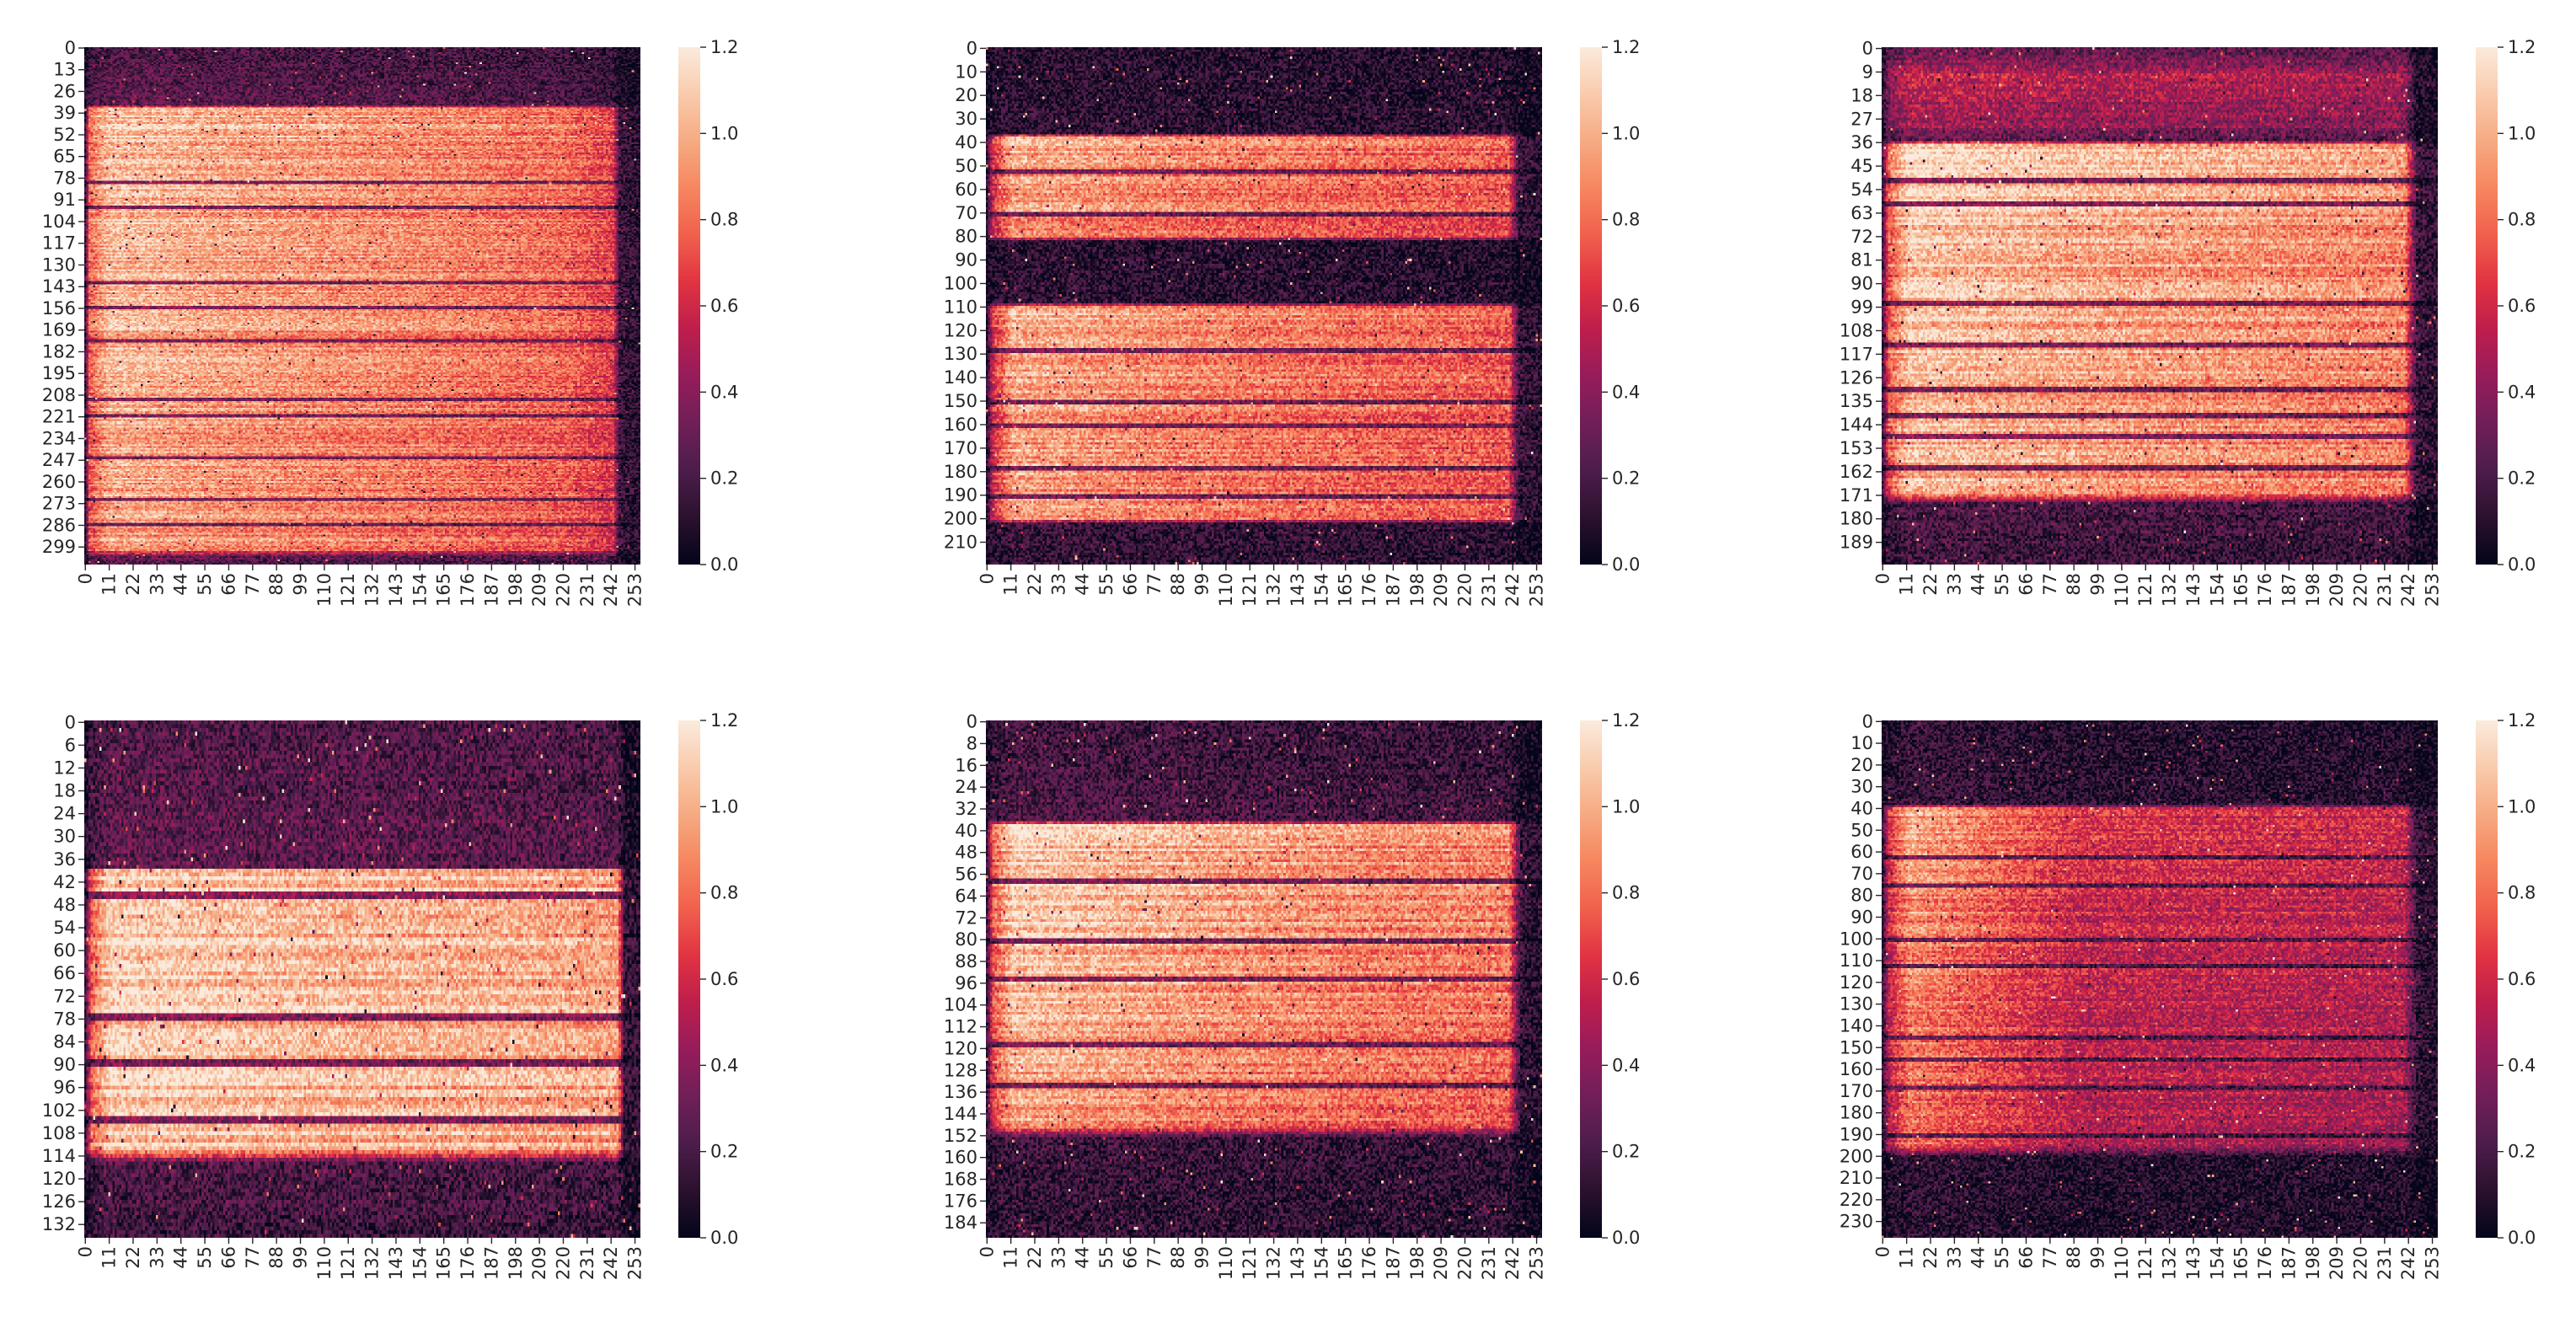  I want to click on y-tick-label: 52, so click(64, 135).